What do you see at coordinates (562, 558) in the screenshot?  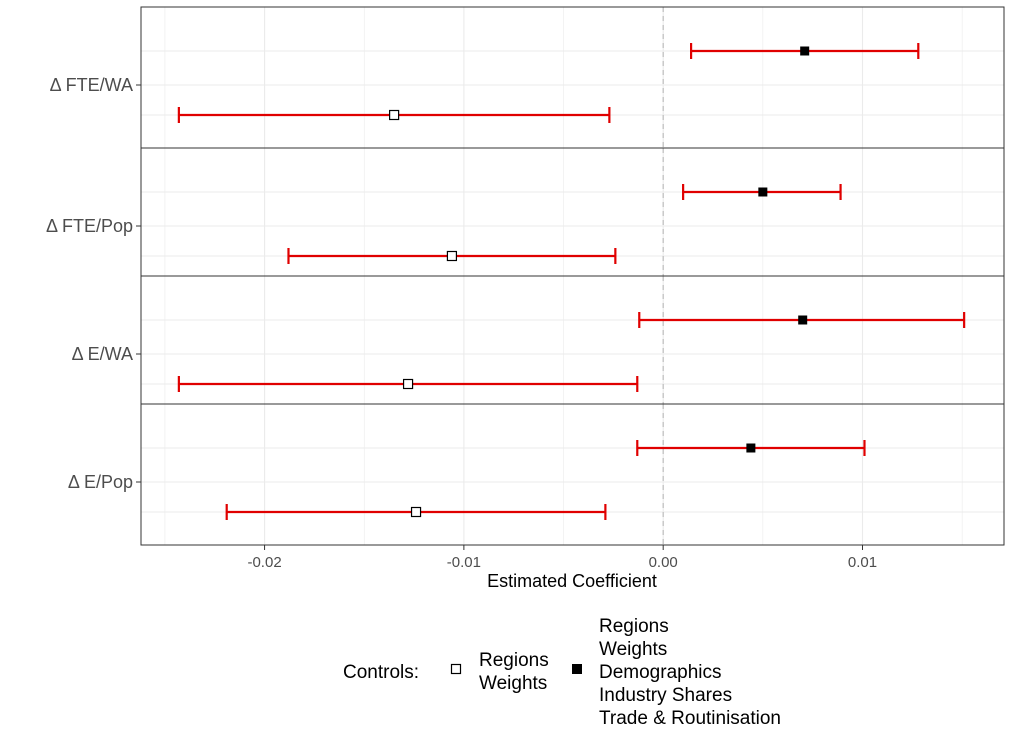 I see `x-axis: -0.02 -0.01 0.00 0.01` at bounding box center [562, 558].